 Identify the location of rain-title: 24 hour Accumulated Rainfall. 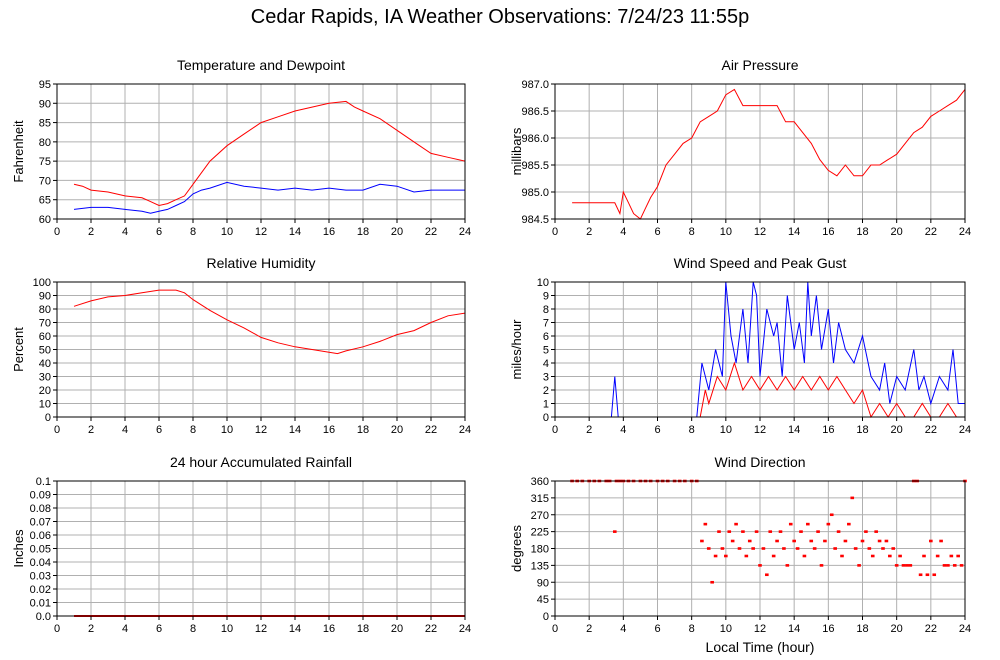
(261, 462).